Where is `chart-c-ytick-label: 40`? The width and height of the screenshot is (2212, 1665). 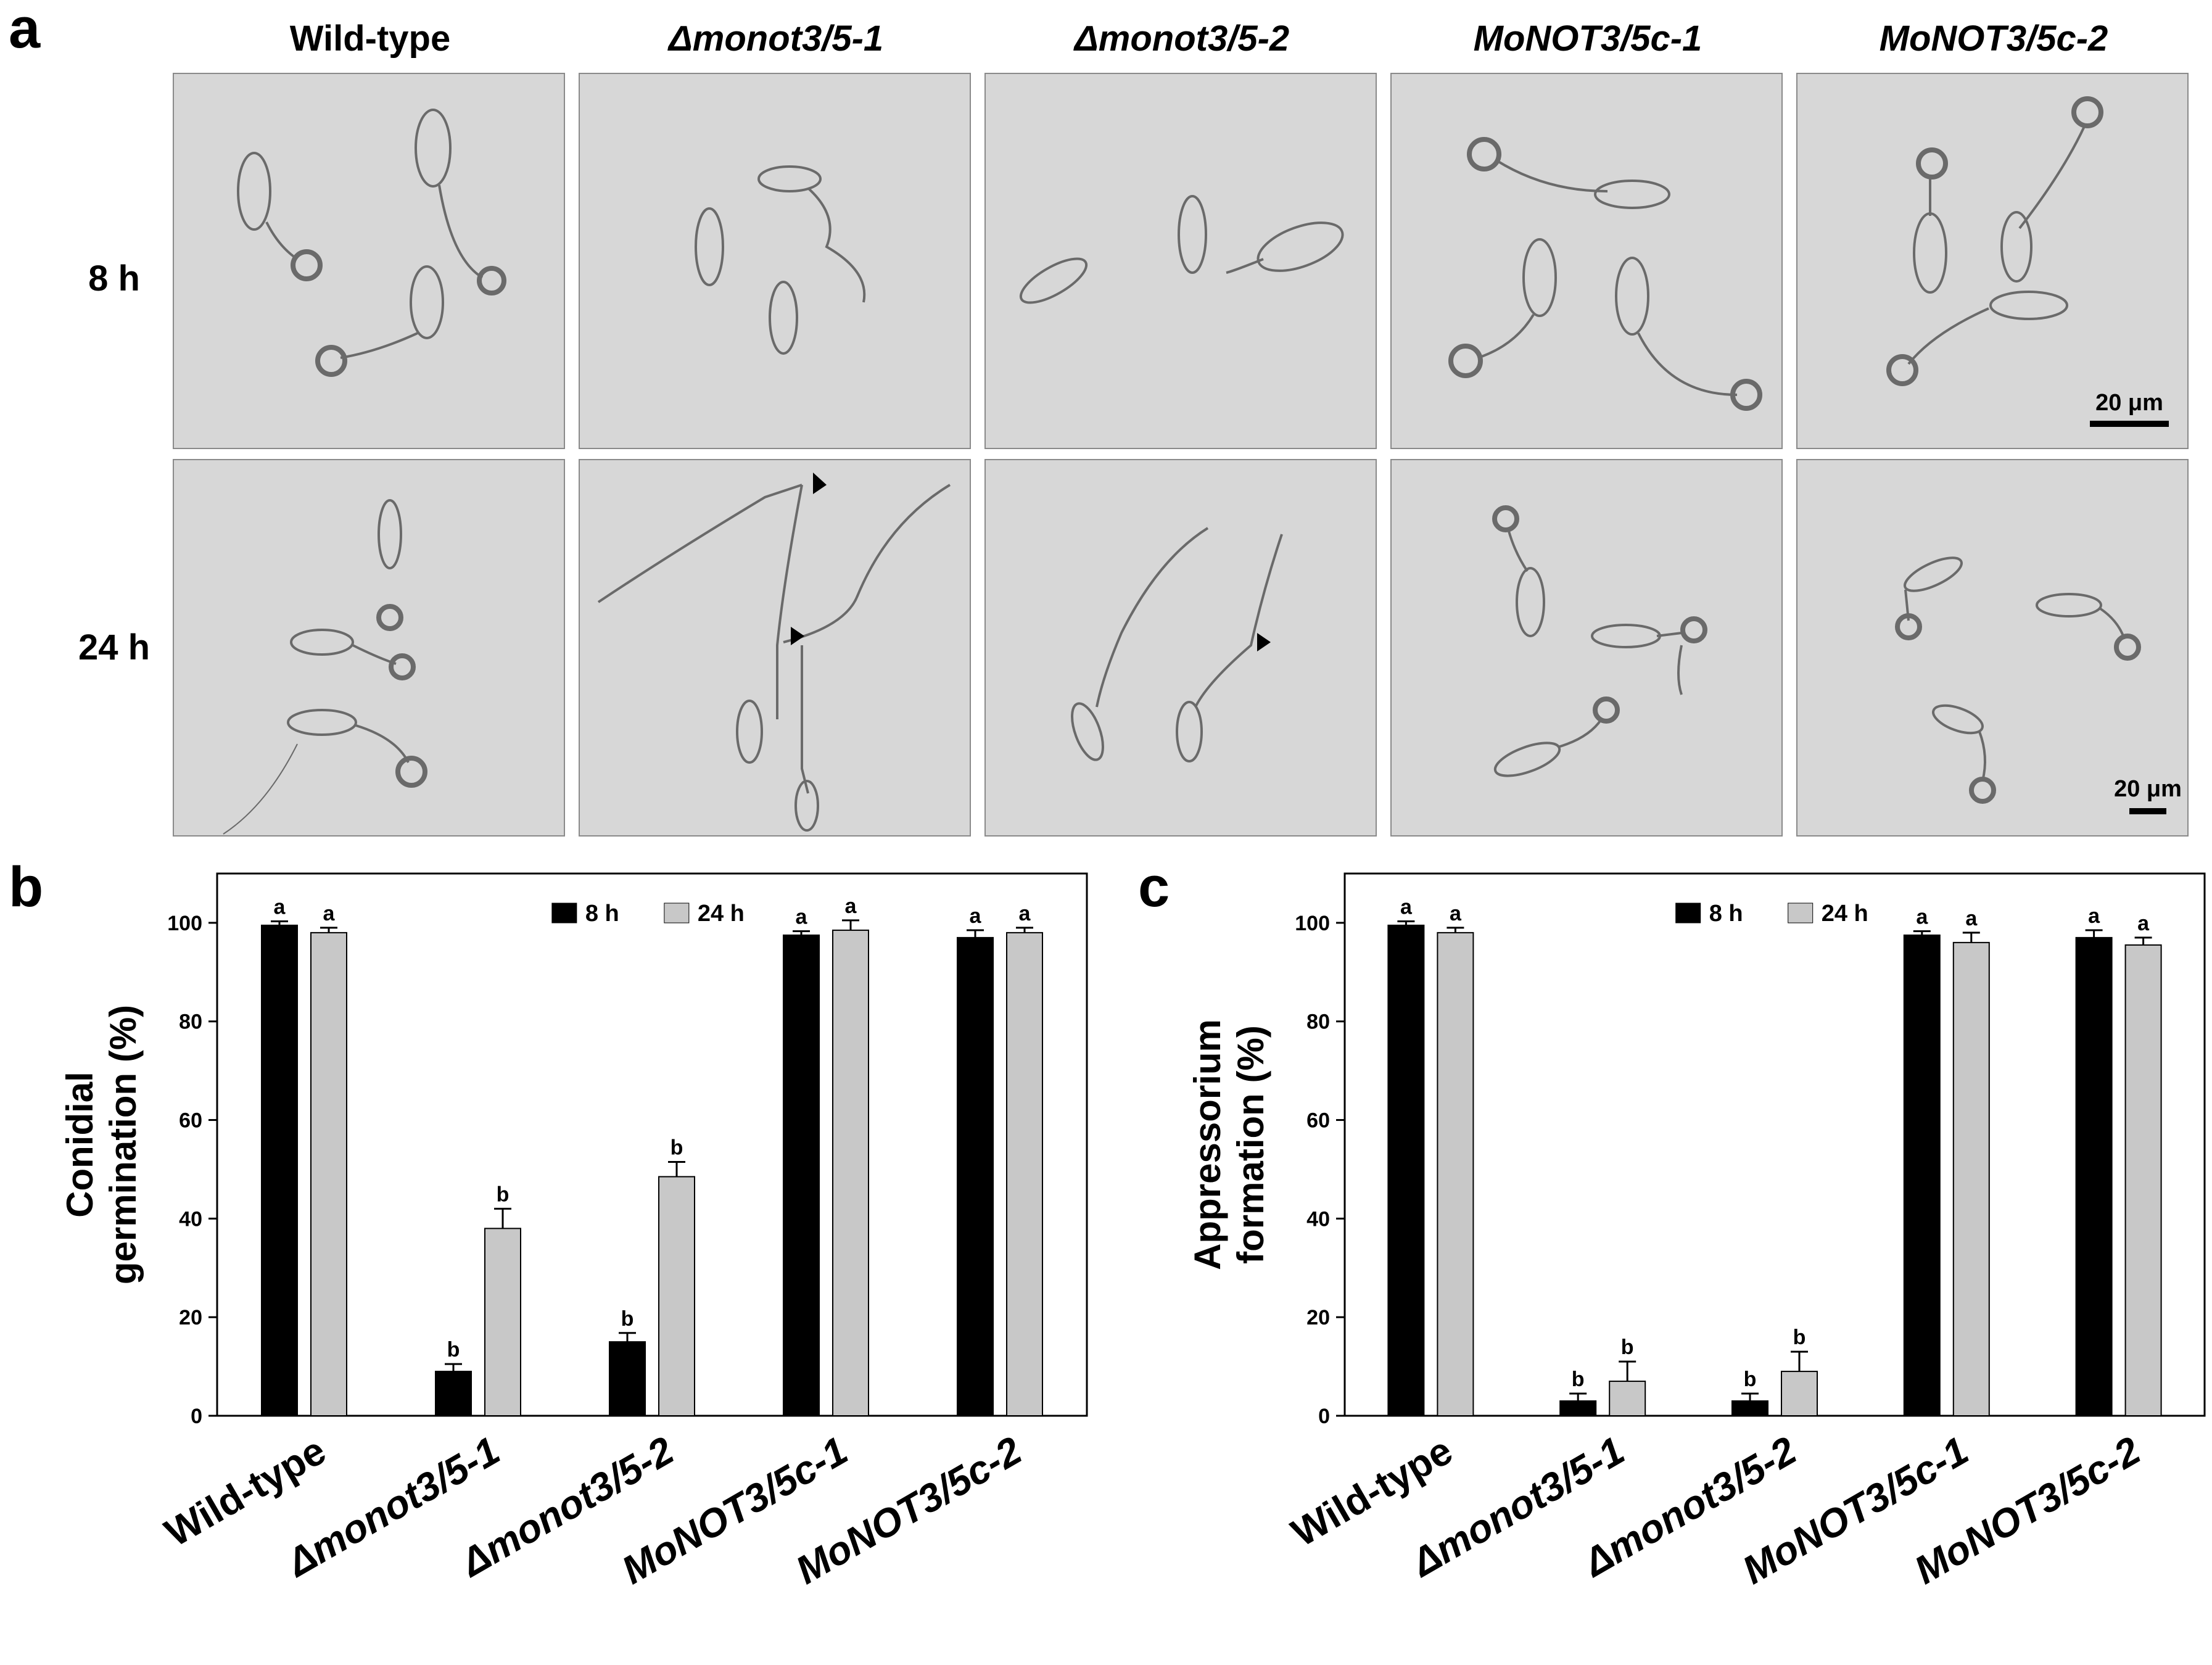
chart-c-ytick-label: 40 is located at coordinates (1318, 1219).